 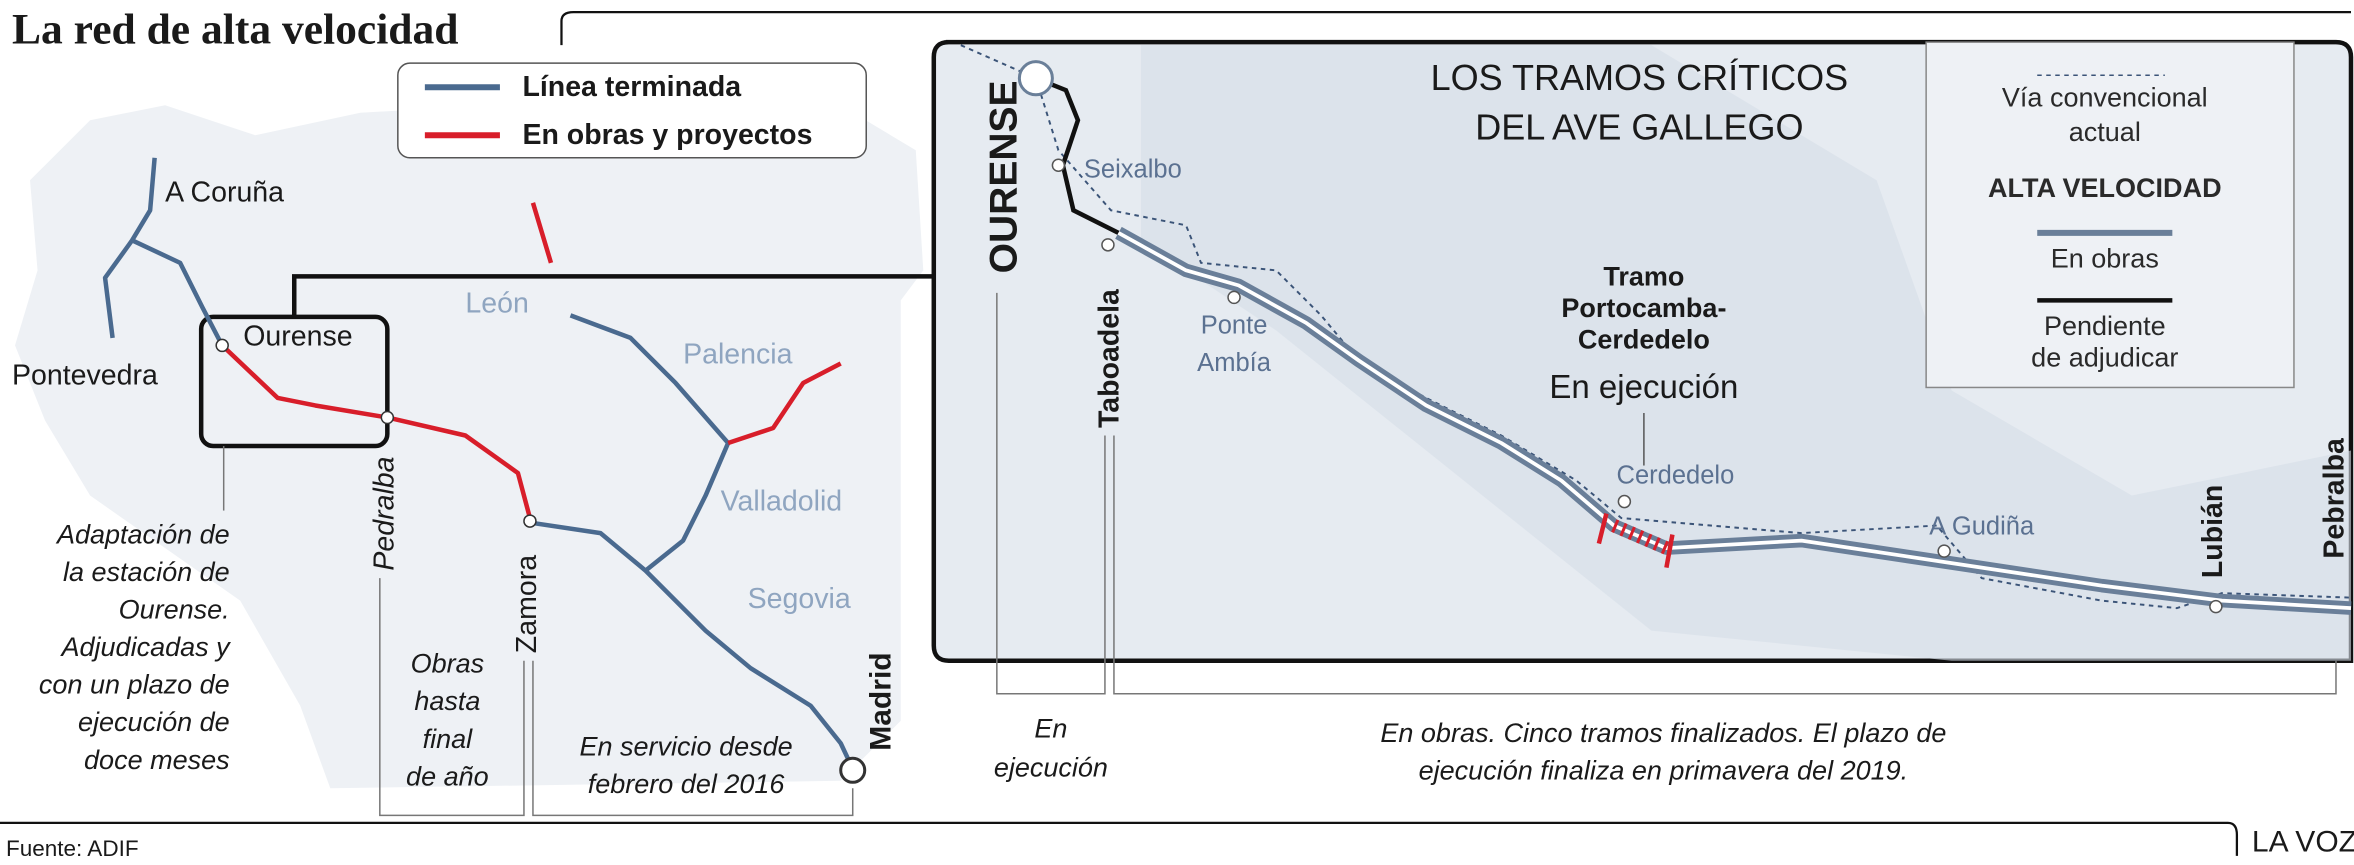 I want to click on source: Fuente: ADIF, so click(x=72, y=848).